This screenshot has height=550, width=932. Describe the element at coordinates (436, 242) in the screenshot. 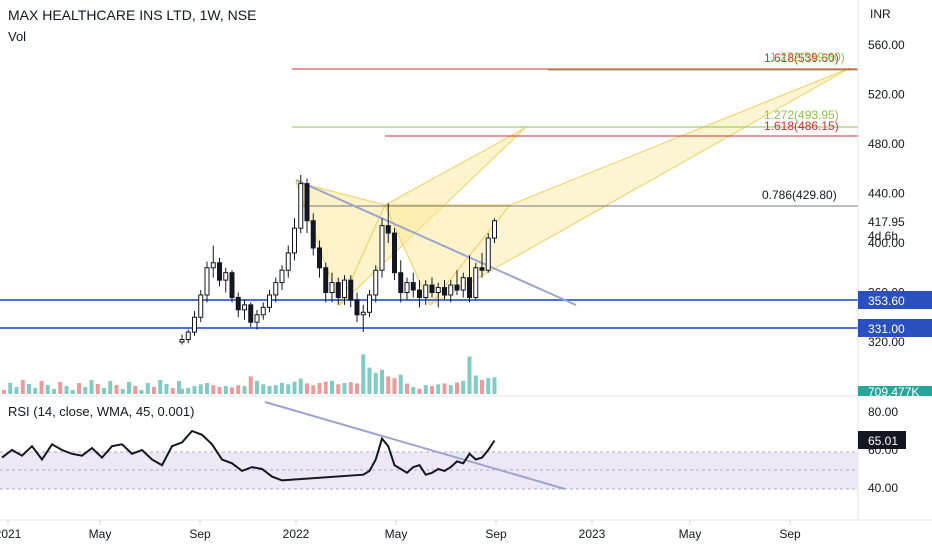

I see `price-trendline` at that location.